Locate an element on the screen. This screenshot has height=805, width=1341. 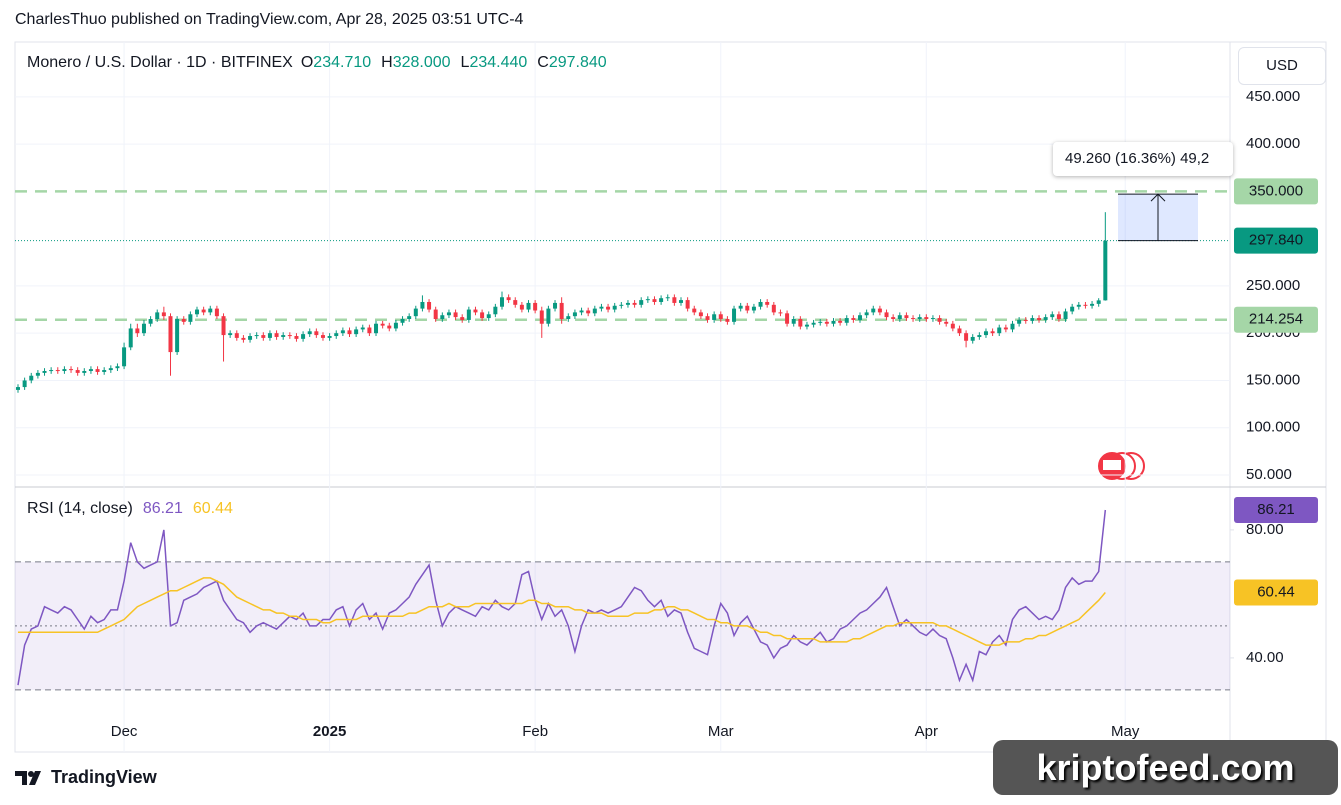
rsi-tick-label: 80.00 is located at coordinates (1265, 529).